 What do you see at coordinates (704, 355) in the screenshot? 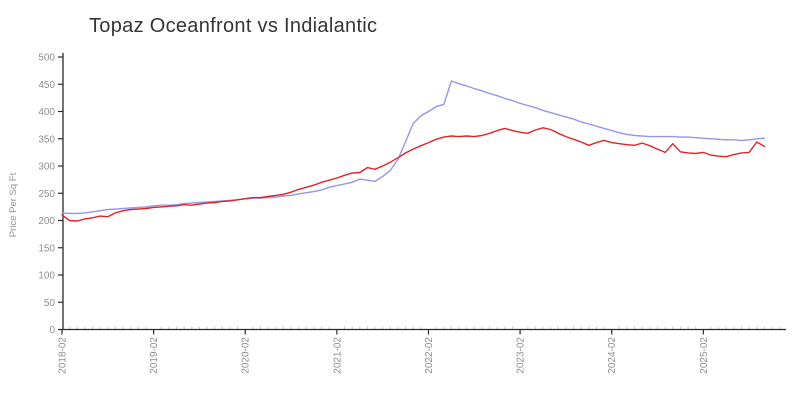
I see `x-tick-label: 2025-02` at bounding box center [704, 355].